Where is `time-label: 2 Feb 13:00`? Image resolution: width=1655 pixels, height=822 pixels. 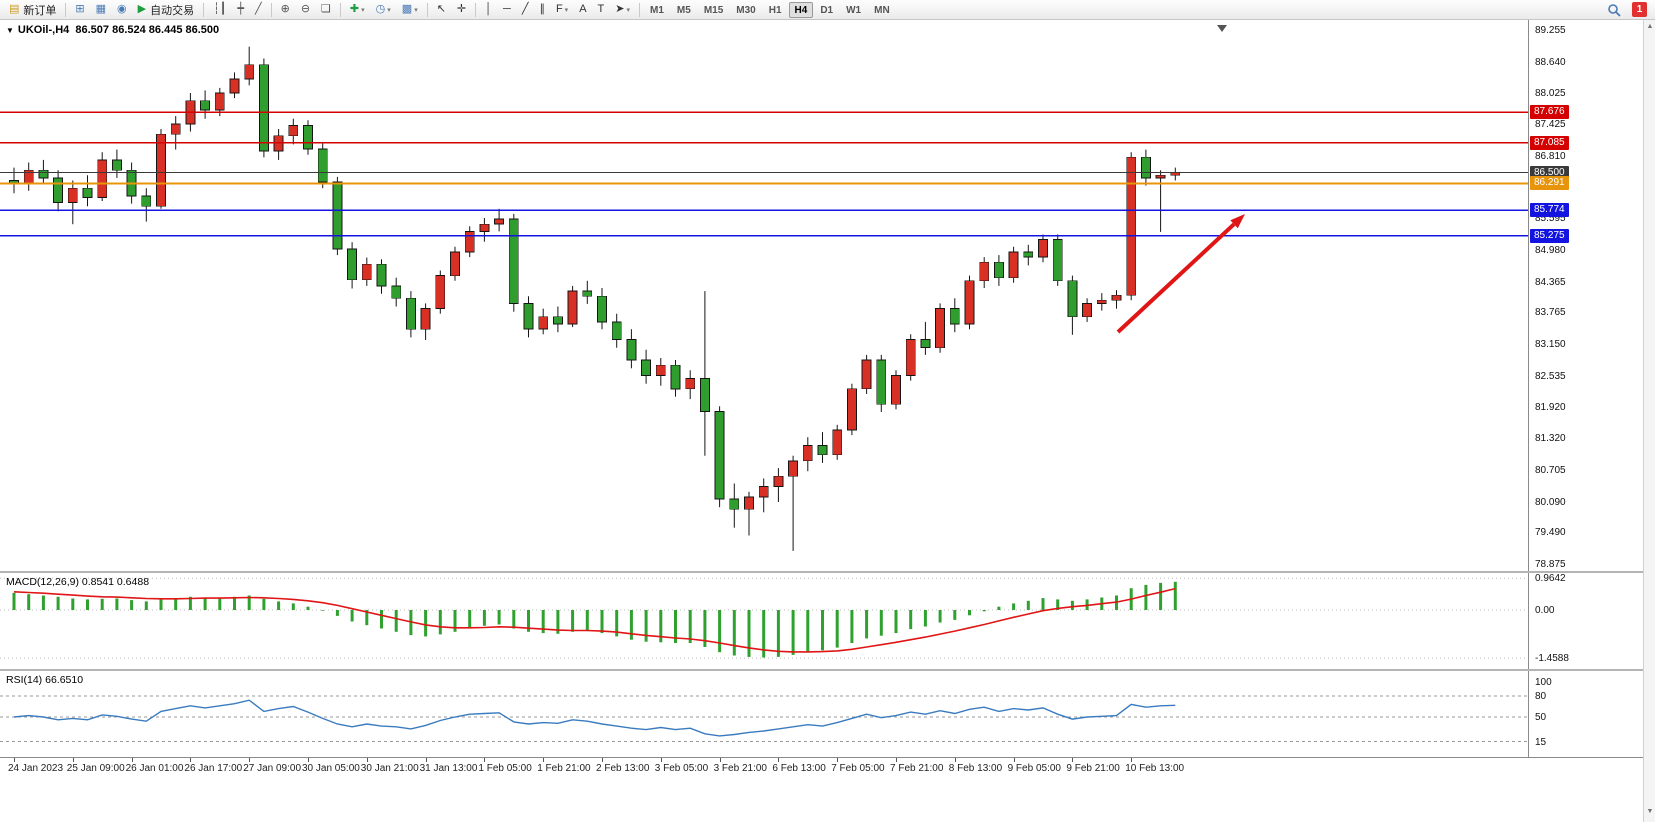 time-label: 2 Feb 13:00 is located at coordinates (623, 768).